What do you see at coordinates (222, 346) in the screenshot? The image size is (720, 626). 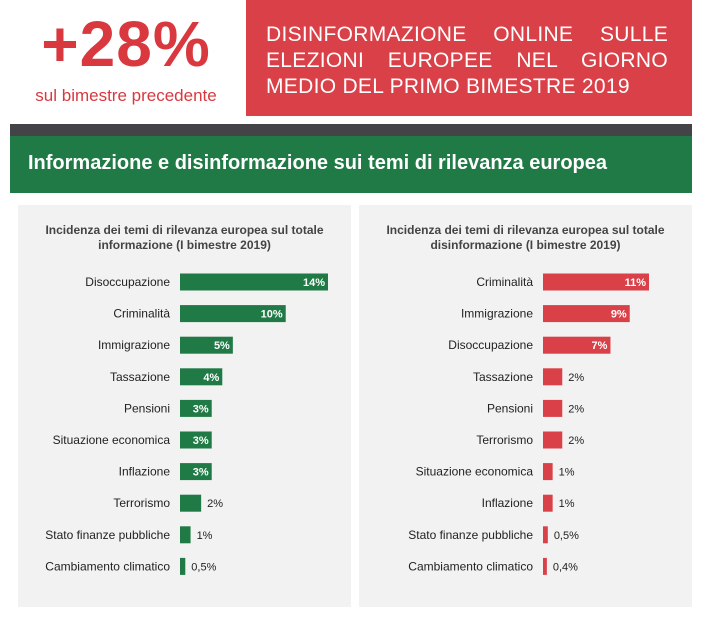 I see `data-label: 5%` at bounding box center [222, 346].